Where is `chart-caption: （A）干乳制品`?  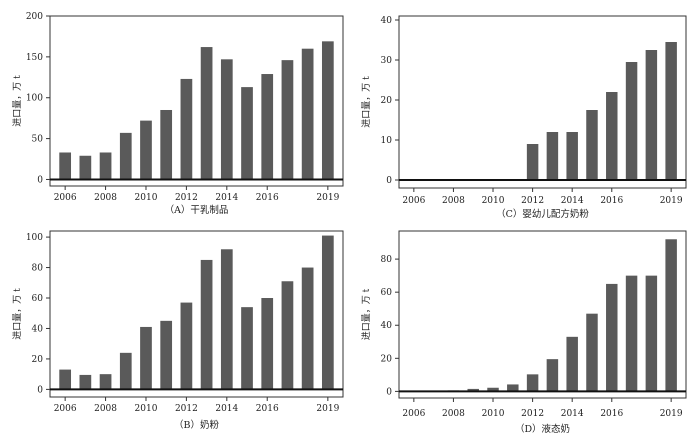 chart-caption: （A）干乳制品 is located at coordinates (197, 210).